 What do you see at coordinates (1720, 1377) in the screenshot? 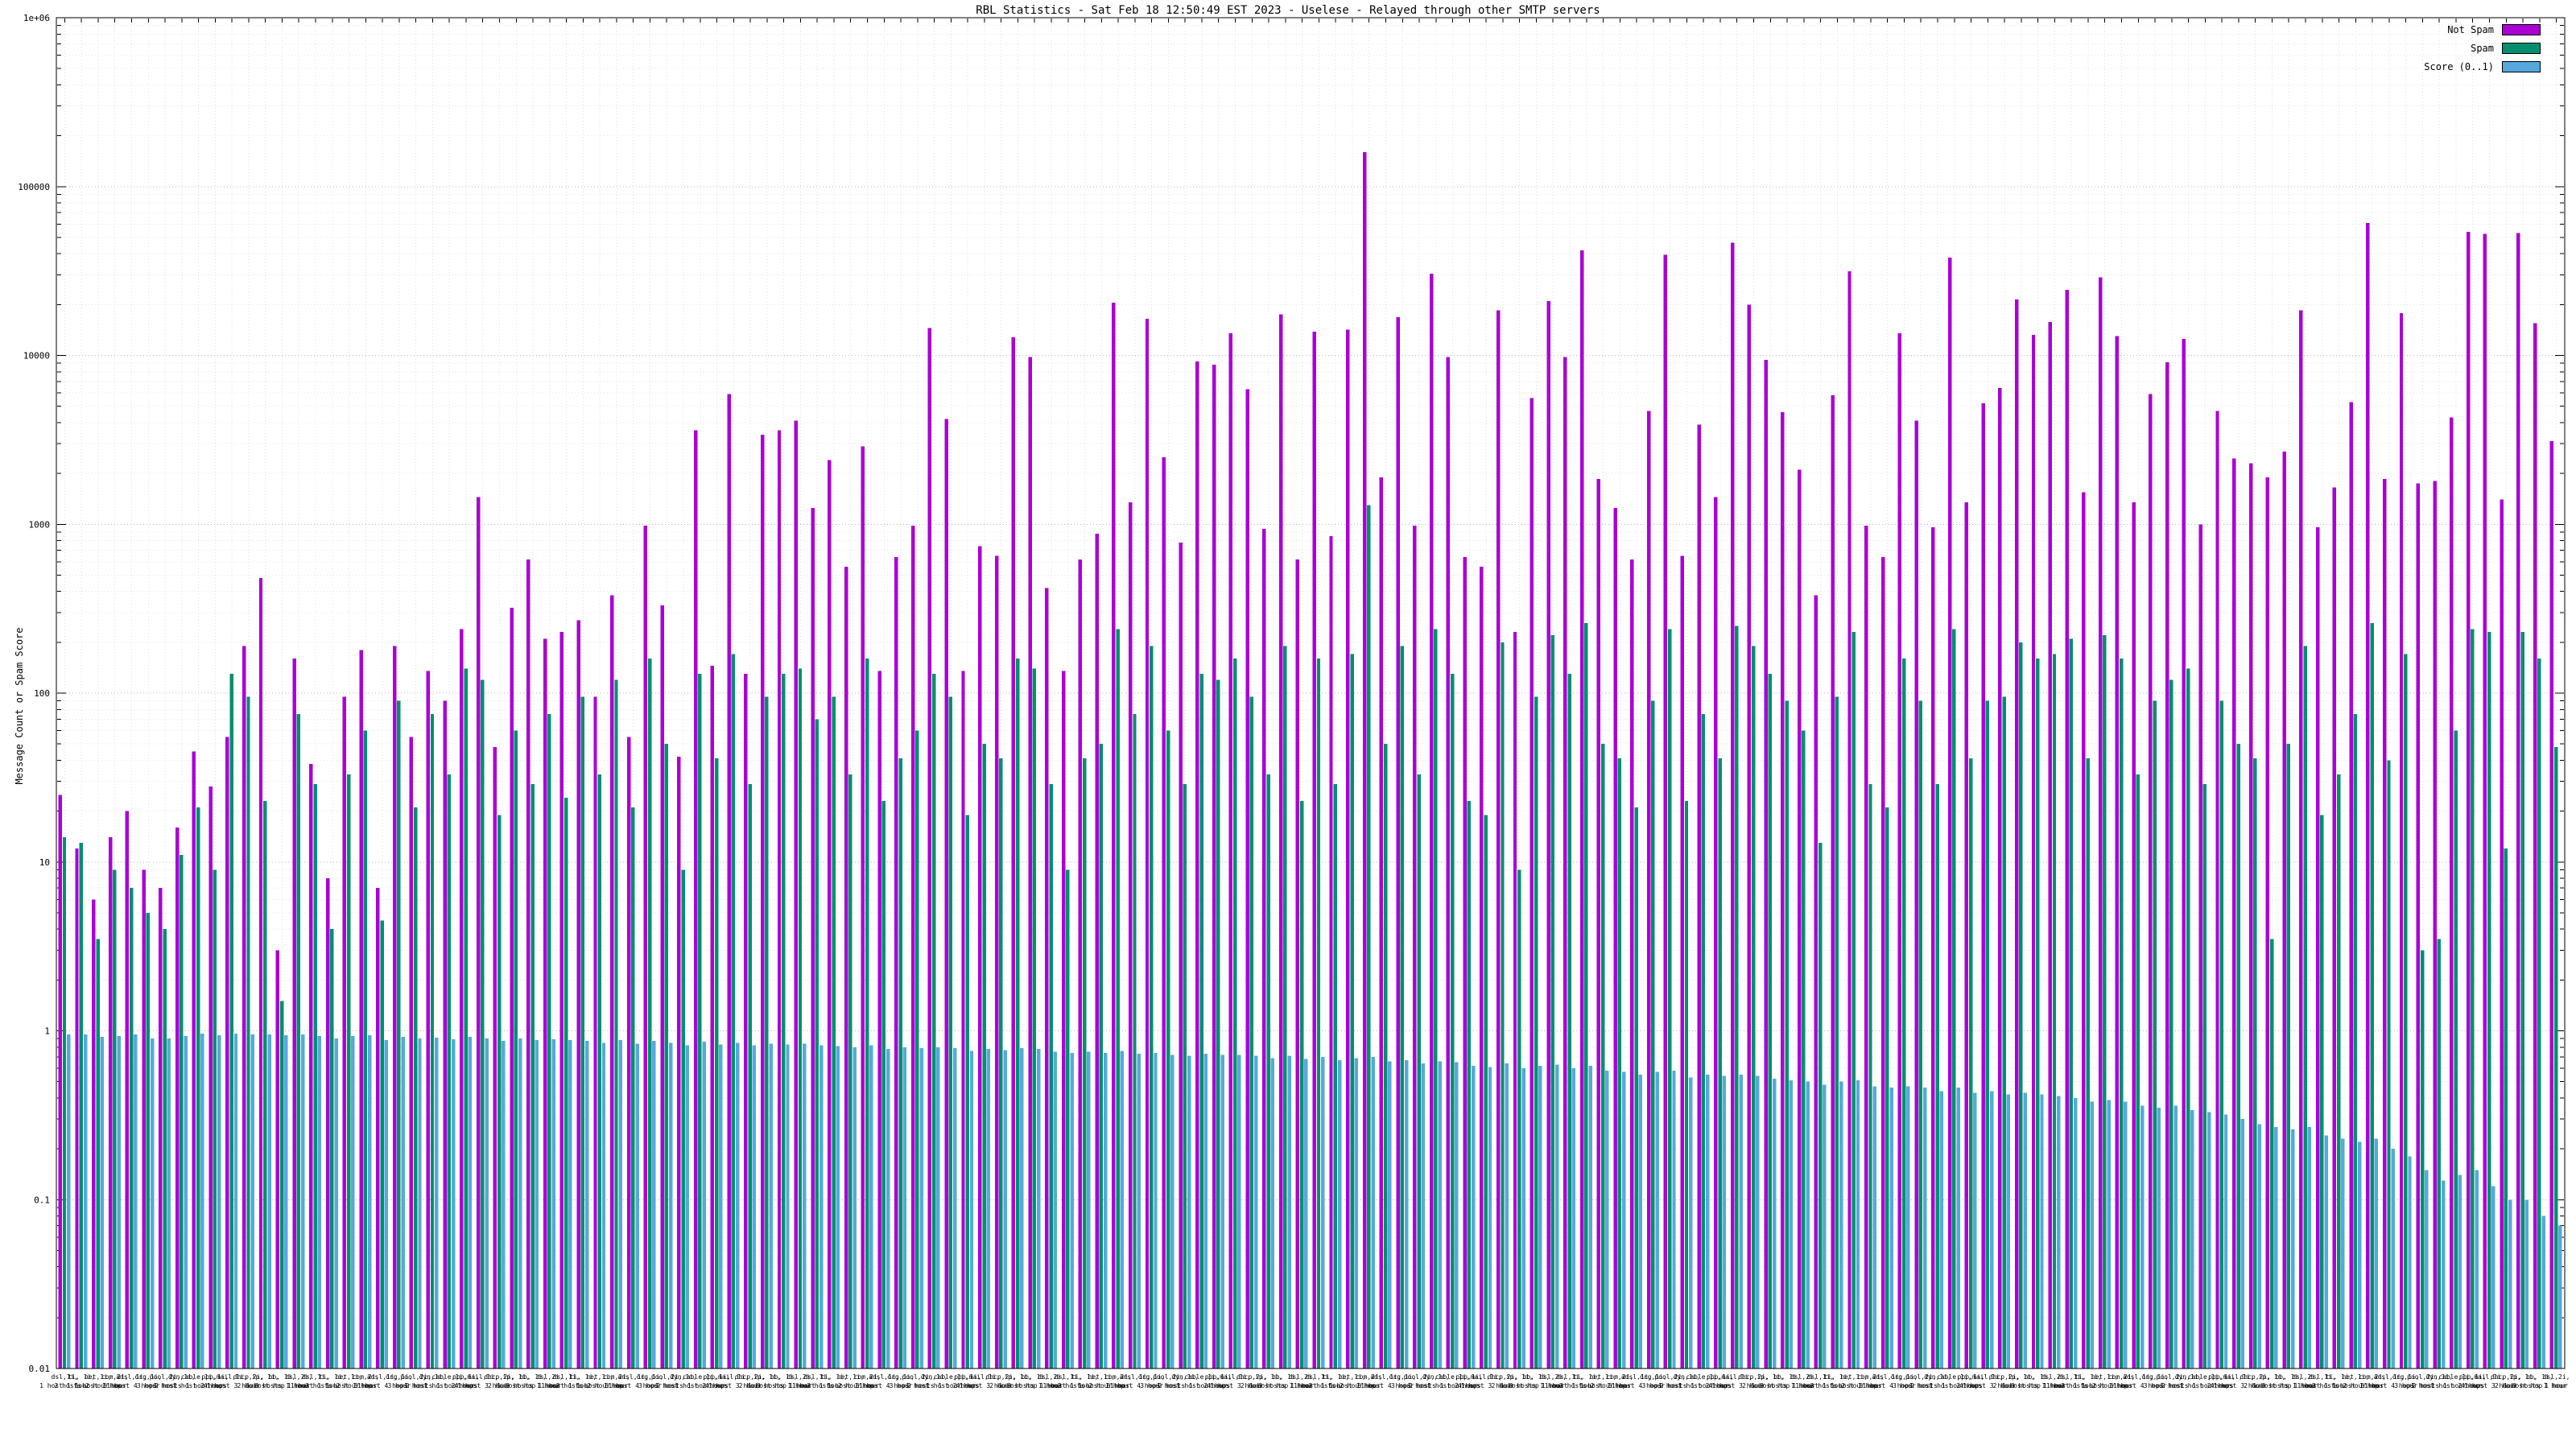
I see `x-tick-label-line1: ppp,1i,` at bounding box center [1720, 1377].